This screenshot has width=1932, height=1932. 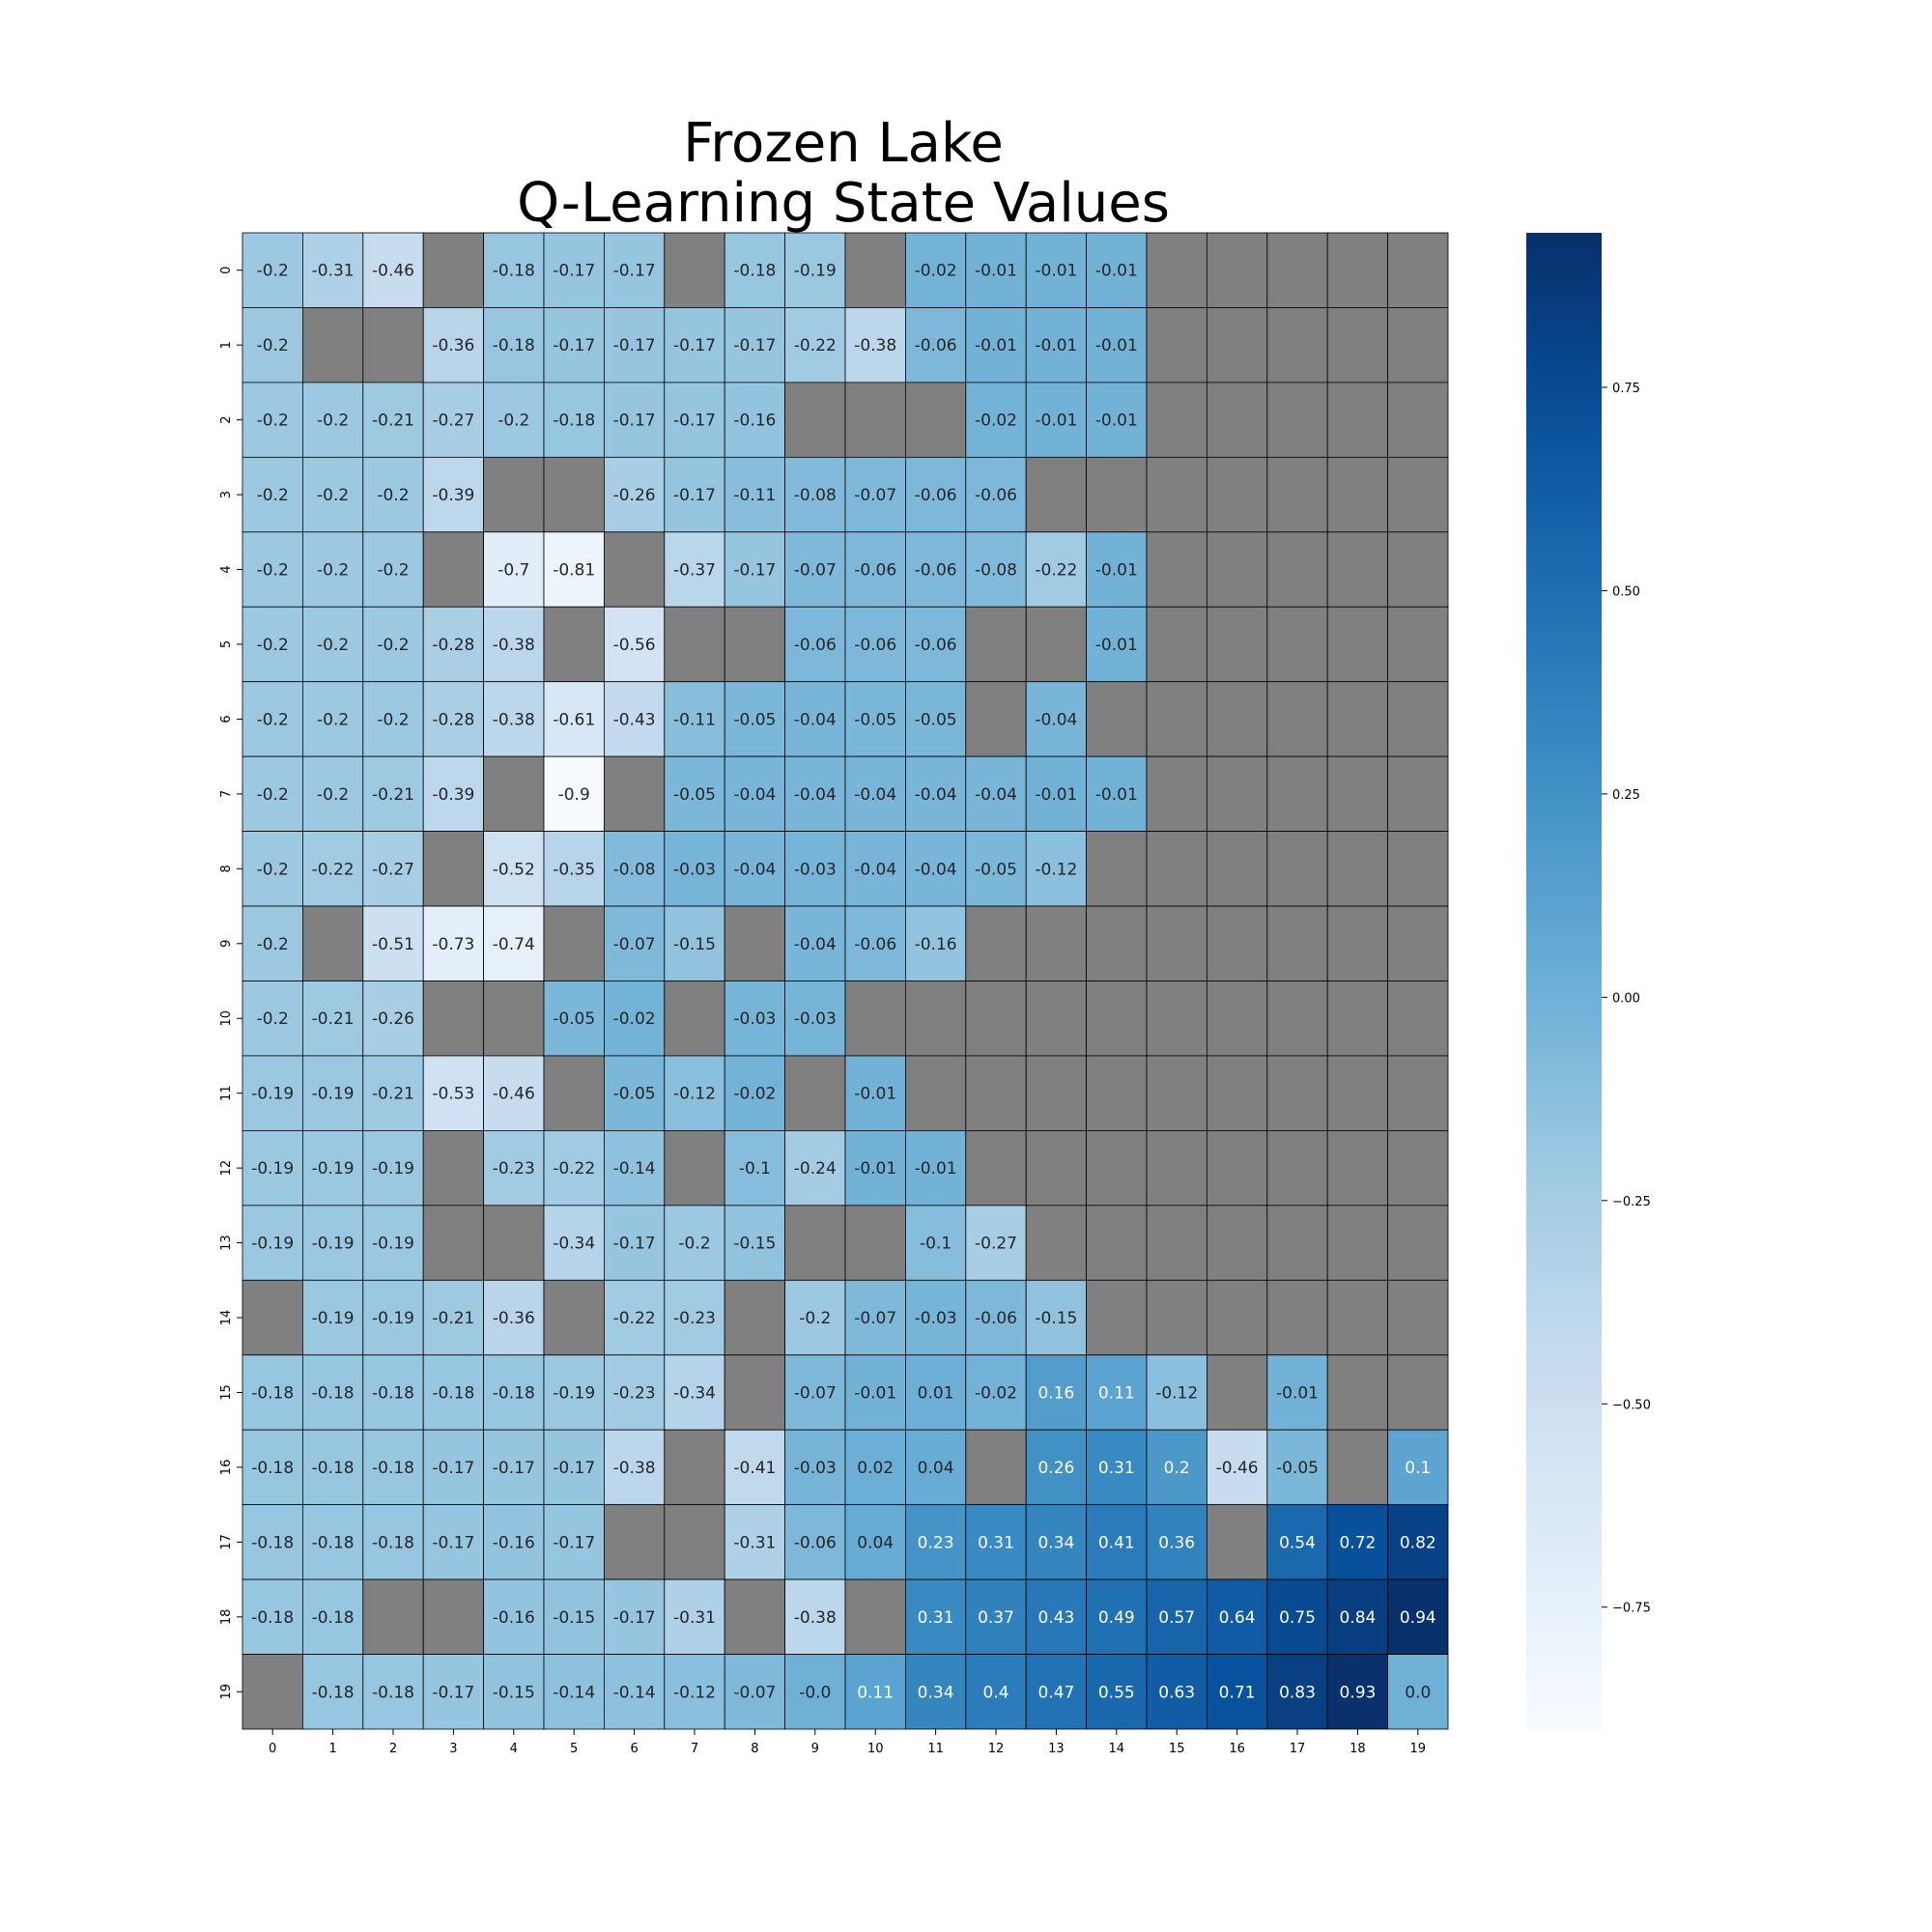 I want to click on cell-value-label: 0.11, so click(x=875, y=1692).